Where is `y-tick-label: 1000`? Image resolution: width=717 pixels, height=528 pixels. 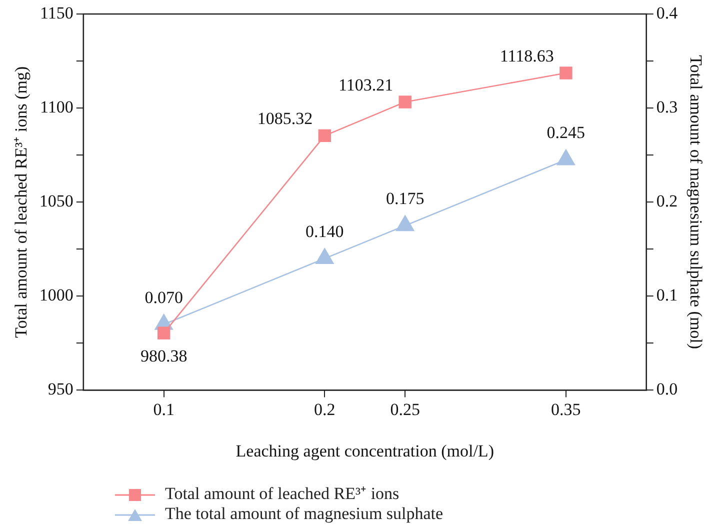
y-tick-label: 1000 is located at coordinates (56, 295).